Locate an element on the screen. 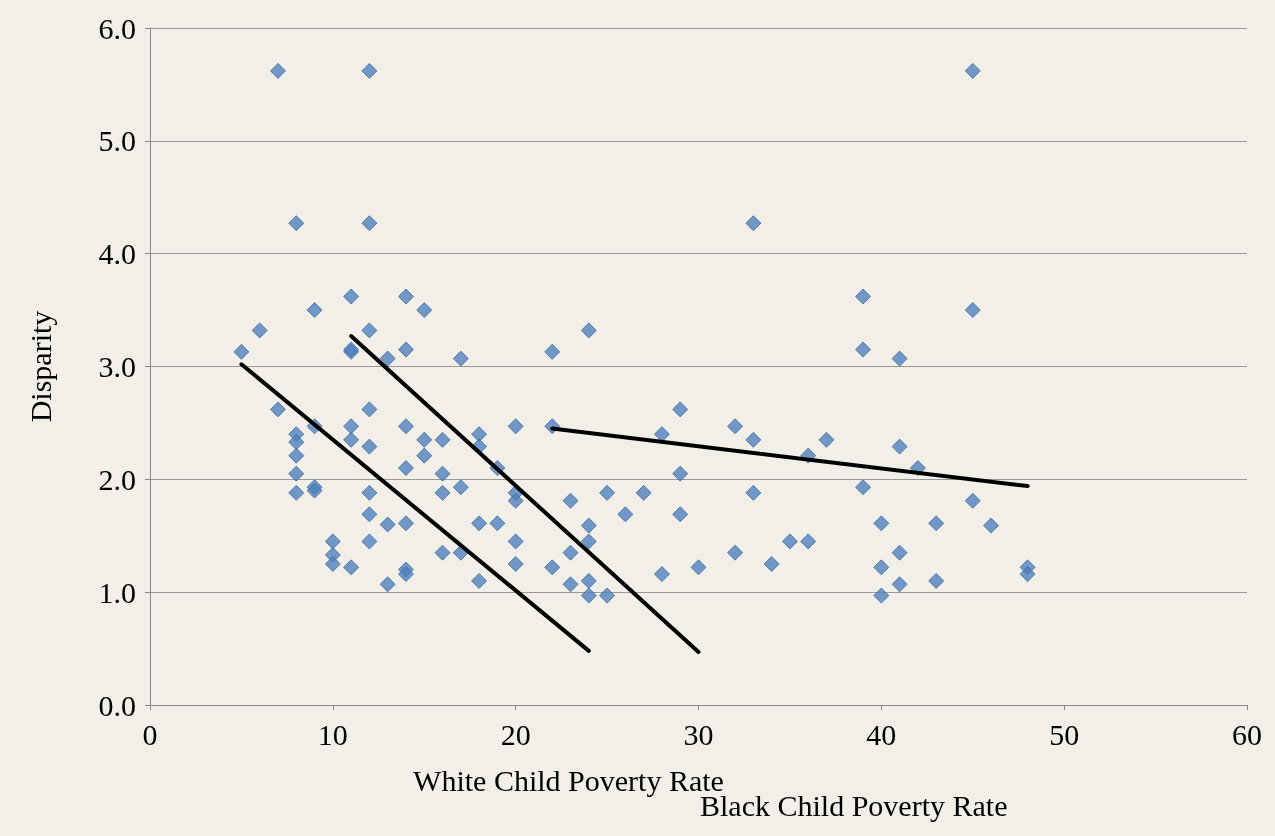  x-tick-label: 60 is located at coordinates (1247, 734).